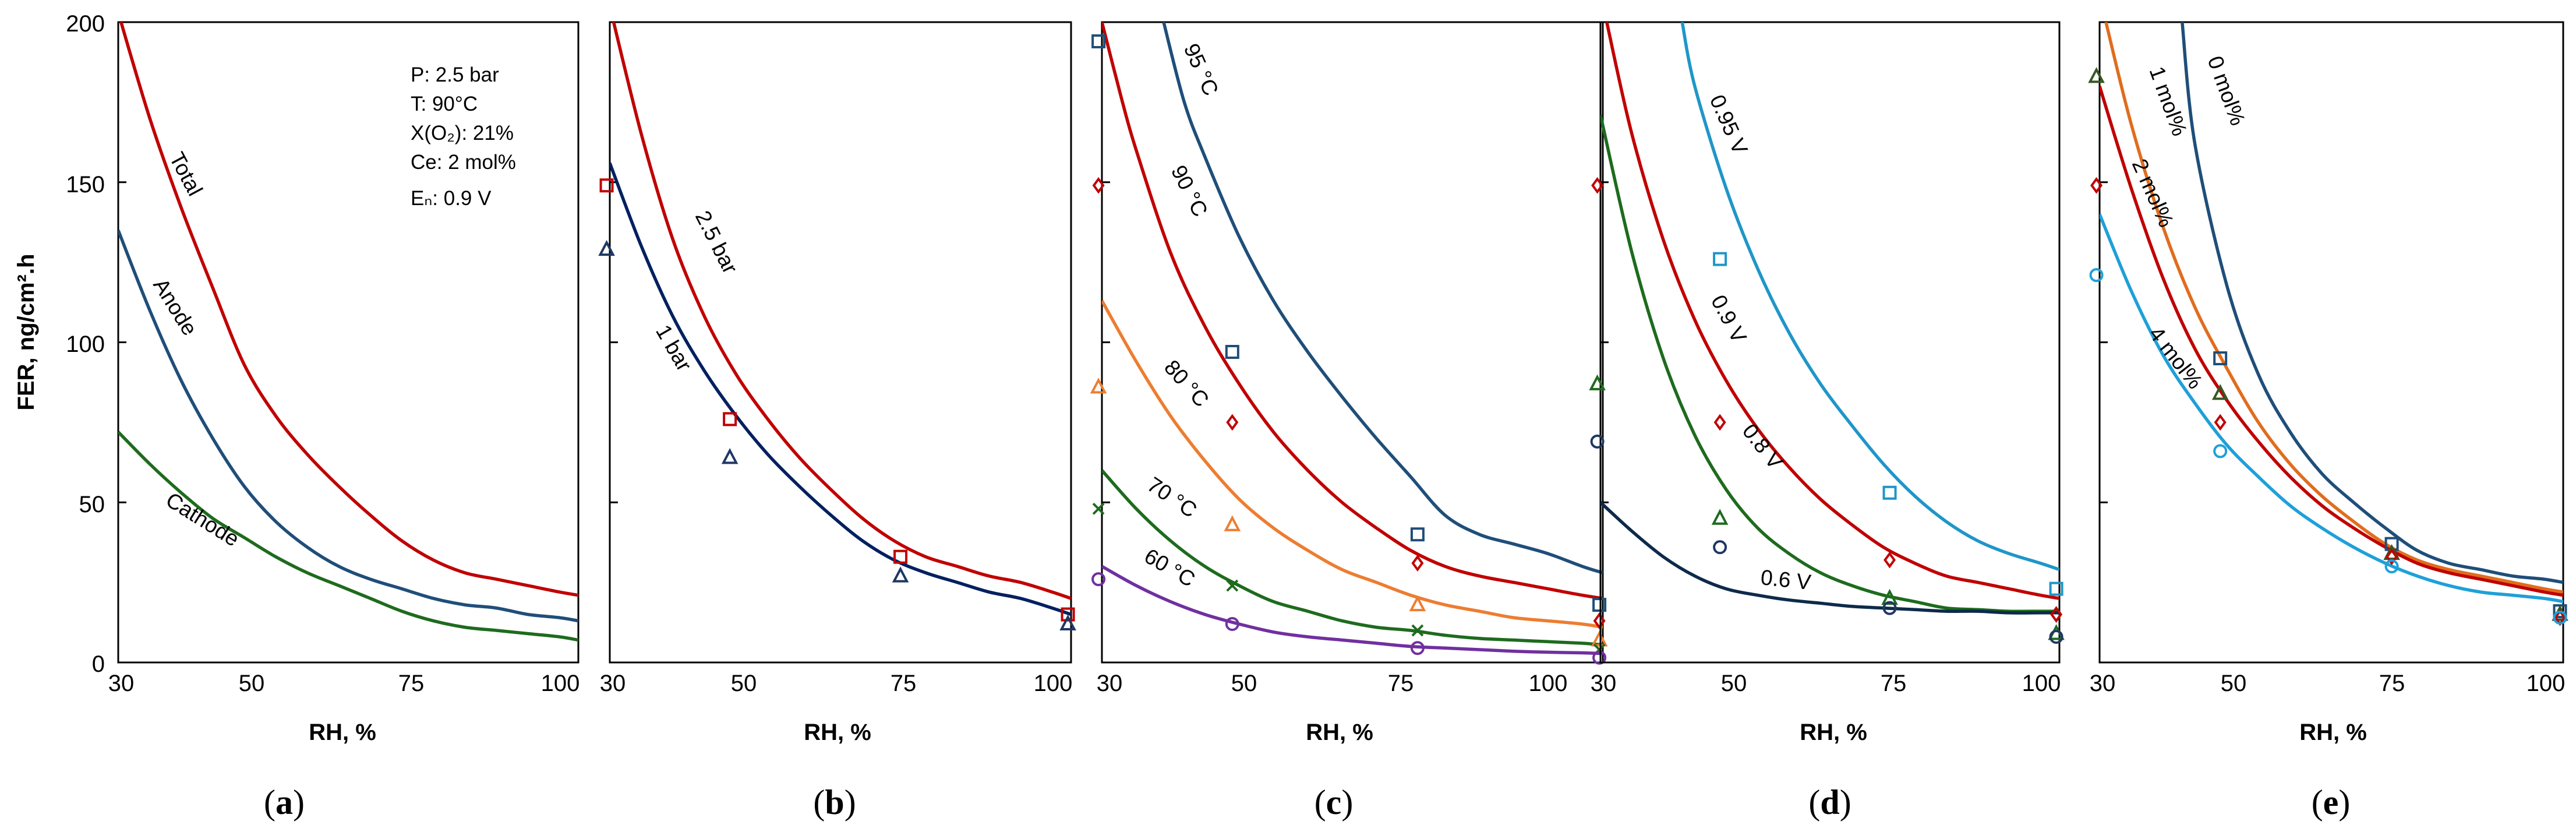  I want to click on plot-frame, so click(348, 342).